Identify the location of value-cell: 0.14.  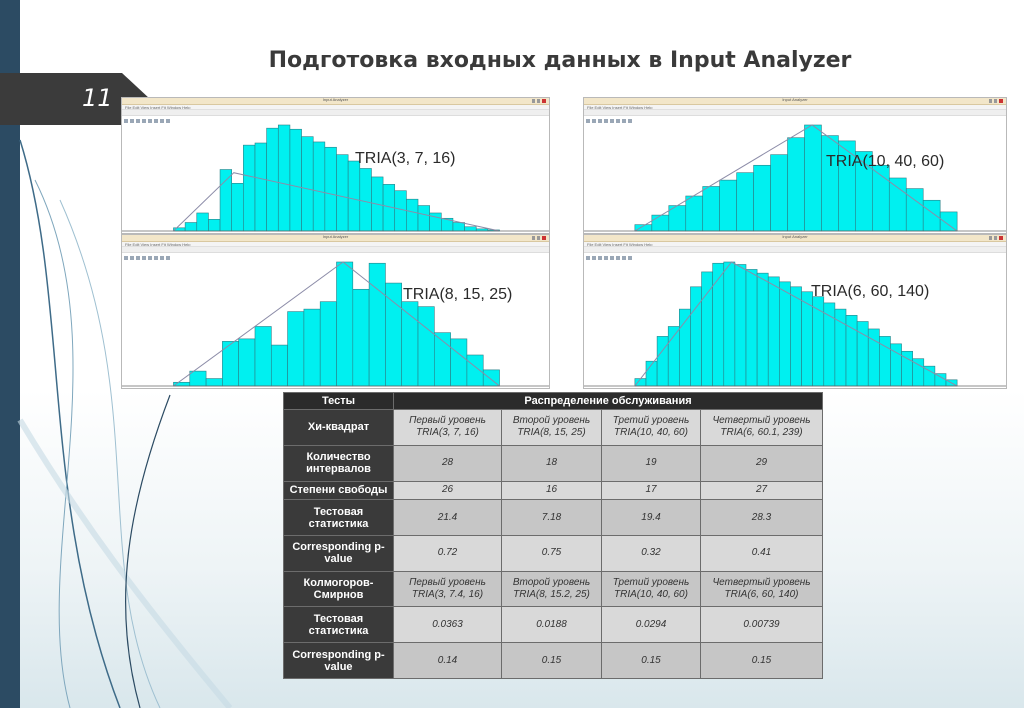
(447, 660).